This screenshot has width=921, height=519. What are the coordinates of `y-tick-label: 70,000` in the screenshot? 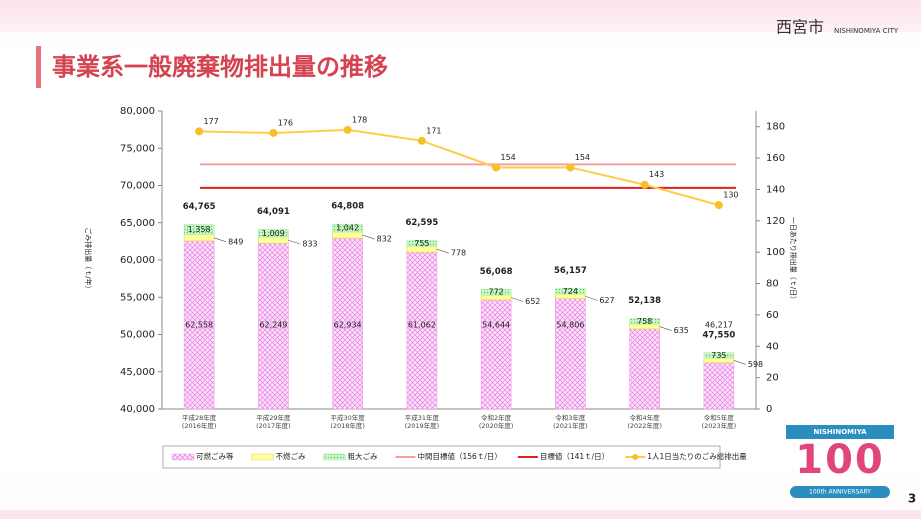 It's located at (137, 186).